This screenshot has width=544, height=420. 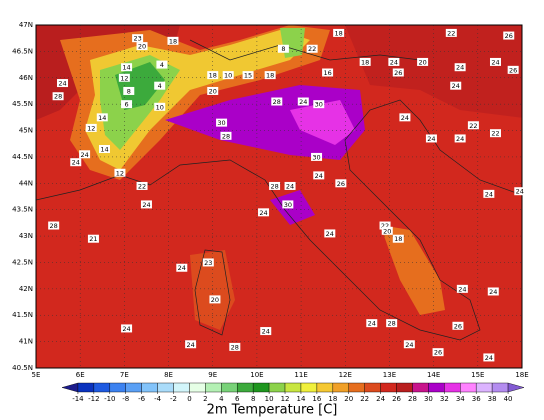 I want to click on y-tick-label: 46N, so click(x=26, y=78).